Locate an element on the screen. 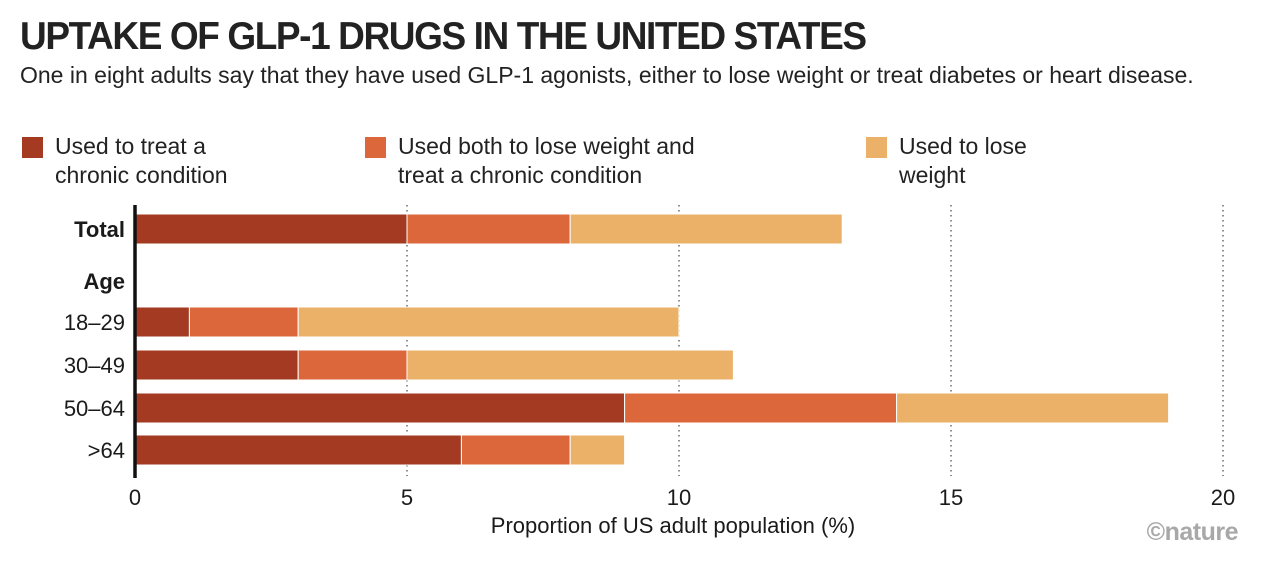 This screenshot has width=1279, height=564. x-tick-label-15: 15 is located at coordinates (951, 497).